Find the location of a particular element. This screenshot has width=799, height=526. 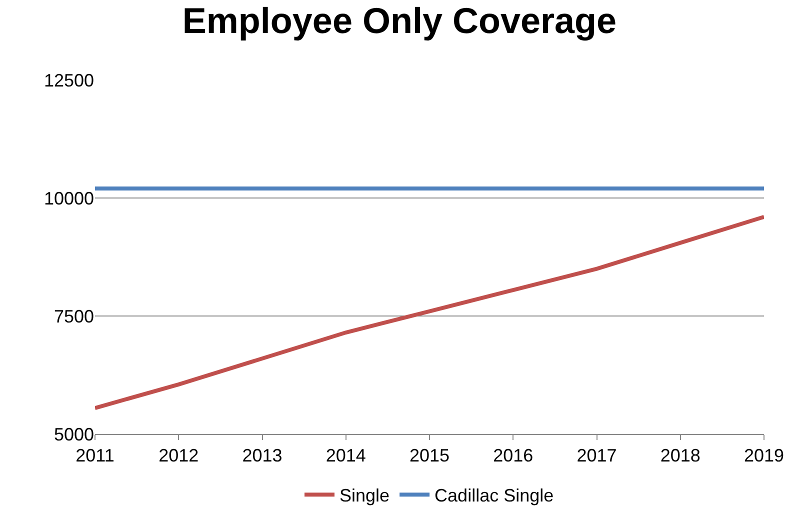

x-tick-label: 2012 is located at coordinates (178, 456).